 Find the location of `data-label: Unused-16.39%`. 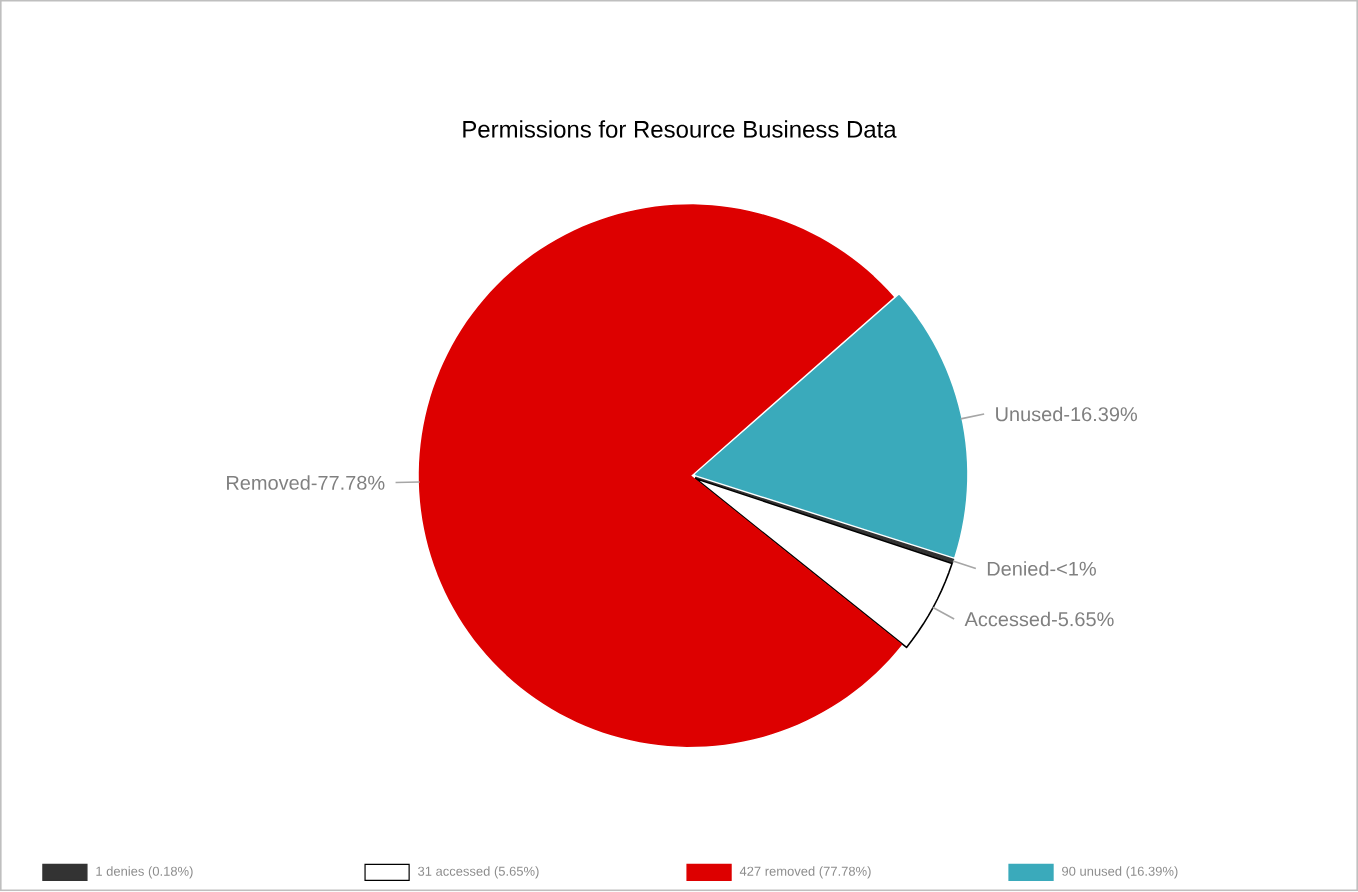

data-label: Unused-16.39% is located at coordinates (1067, 414).